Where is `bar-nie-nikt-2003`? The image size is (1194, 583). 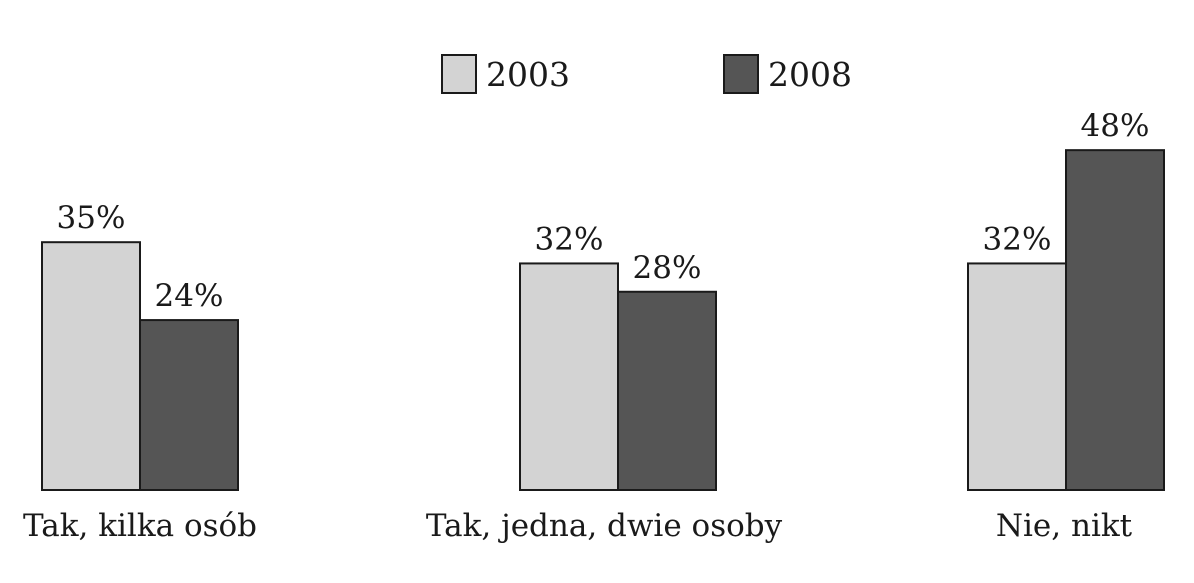
bar-nie-nikt-2003 is located at coordinates (1017, 376).